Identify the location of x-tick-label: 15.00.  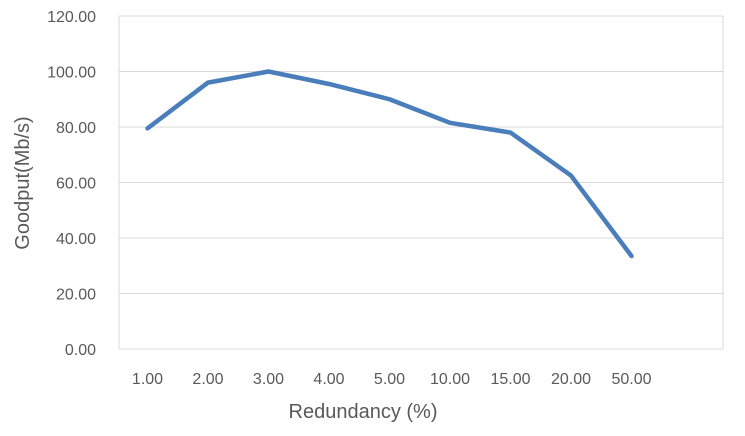
(510, 379).